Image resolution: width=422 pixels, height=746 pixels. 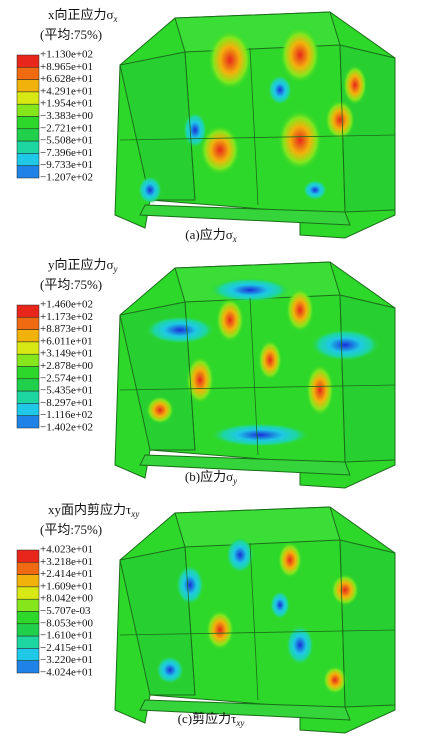 What do you see at coordinates (66, 317) in the screenshot?
I see `legend-label: +1.173e+02` at bounding box center [66, 317].